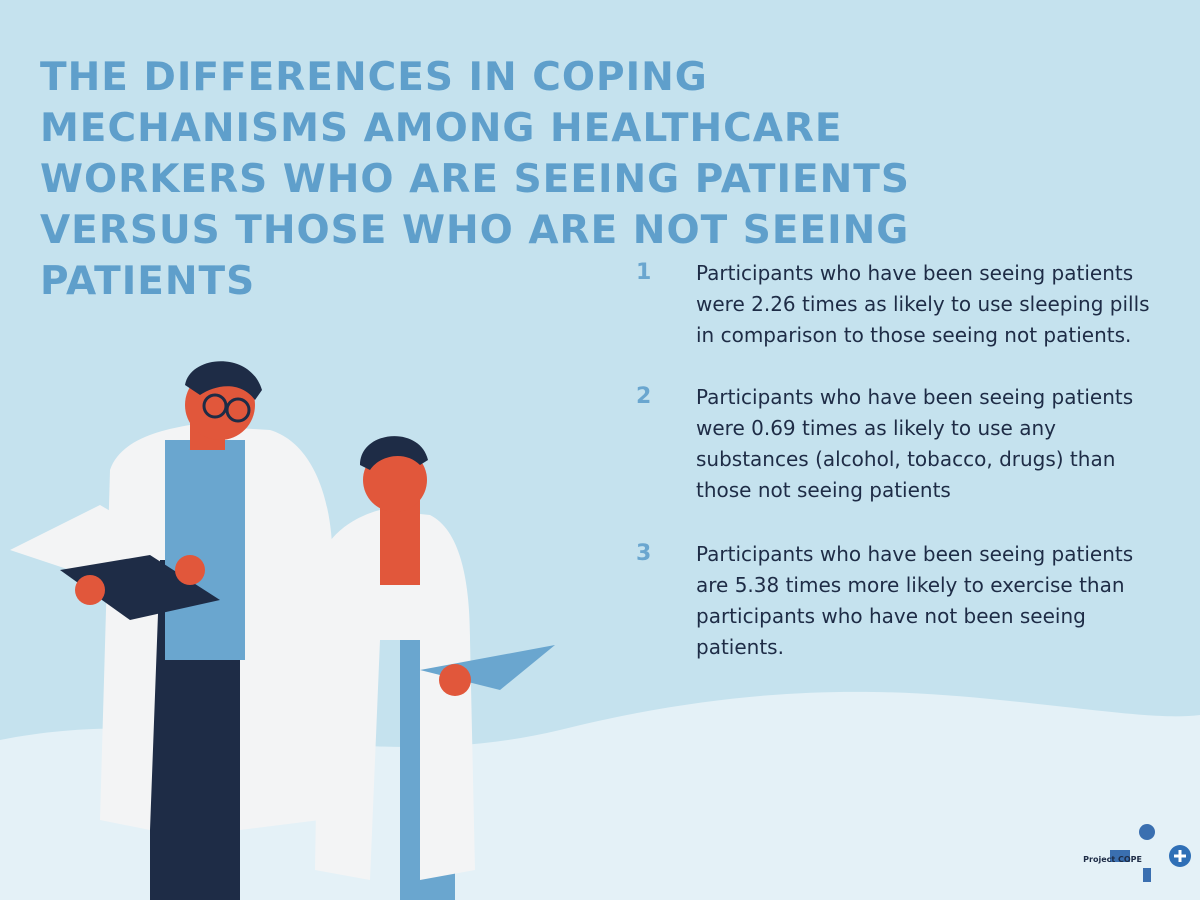 This screenshot has height=900, width=1200. I want to click on finding-number: 2, so click(644, 396).